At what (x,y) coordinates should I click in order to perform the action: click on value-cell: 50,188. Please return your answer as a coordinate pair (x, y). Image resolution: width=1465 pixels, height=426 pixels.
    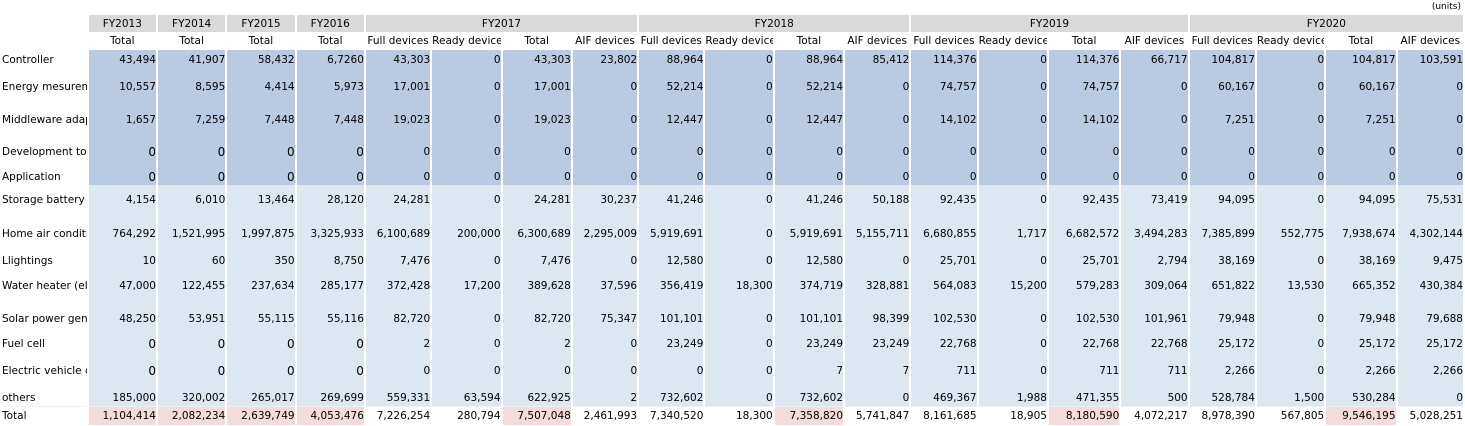
    Looking at the image, I should click on (877, 200).